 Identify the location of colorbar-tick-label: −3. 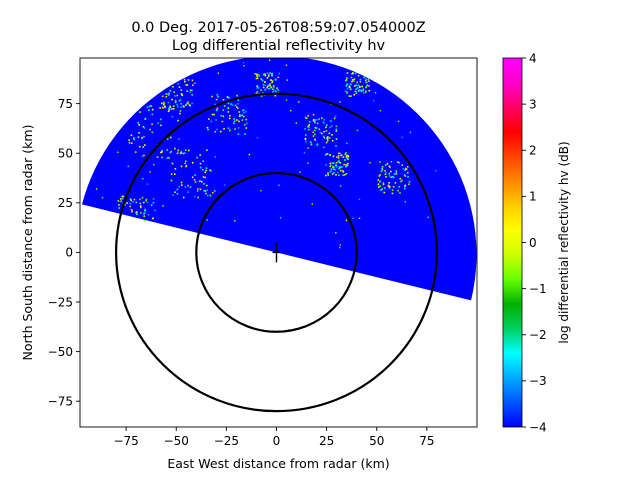
(538, 381).